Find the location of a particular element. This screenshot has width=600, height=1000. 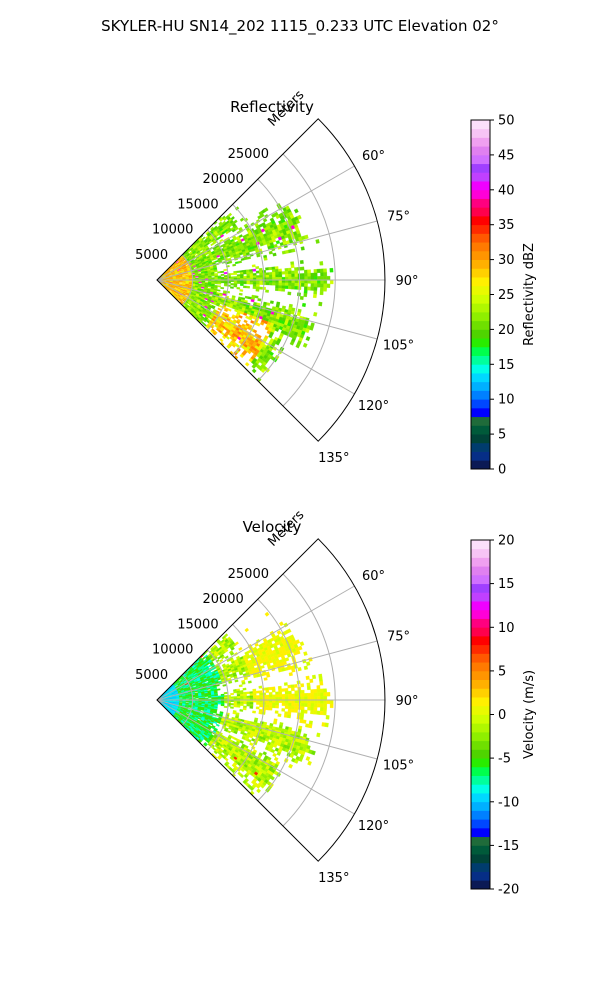

angle-tick-label: 105° is located at coordinates (398, 346).